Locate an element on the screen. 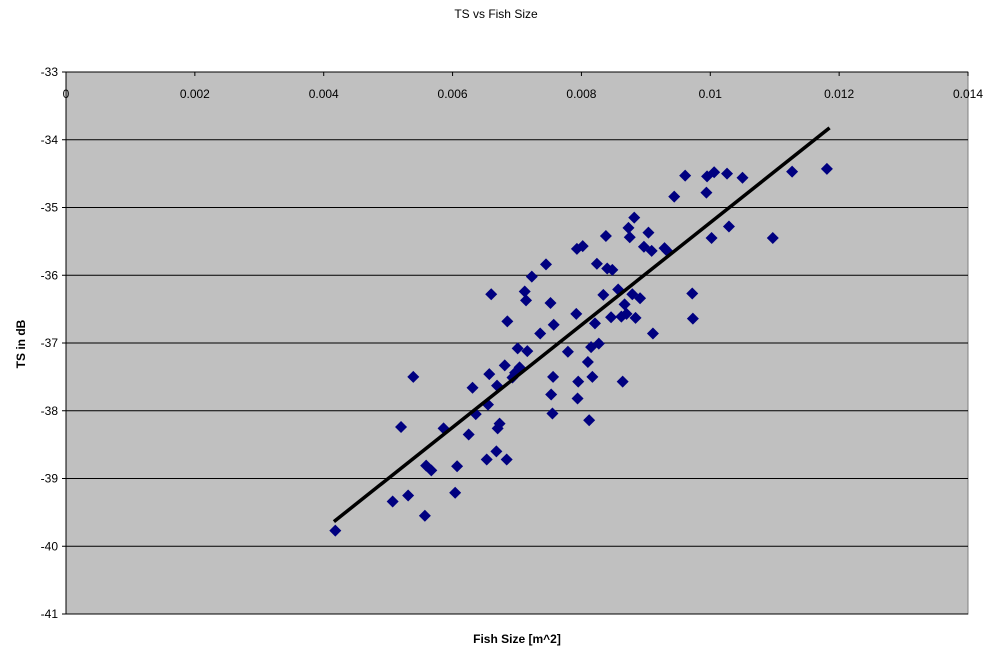 Image resolution: width=992 pixels, height=656 pixels. x-tick-label: 0.002 is located at coordinates (195, 94).